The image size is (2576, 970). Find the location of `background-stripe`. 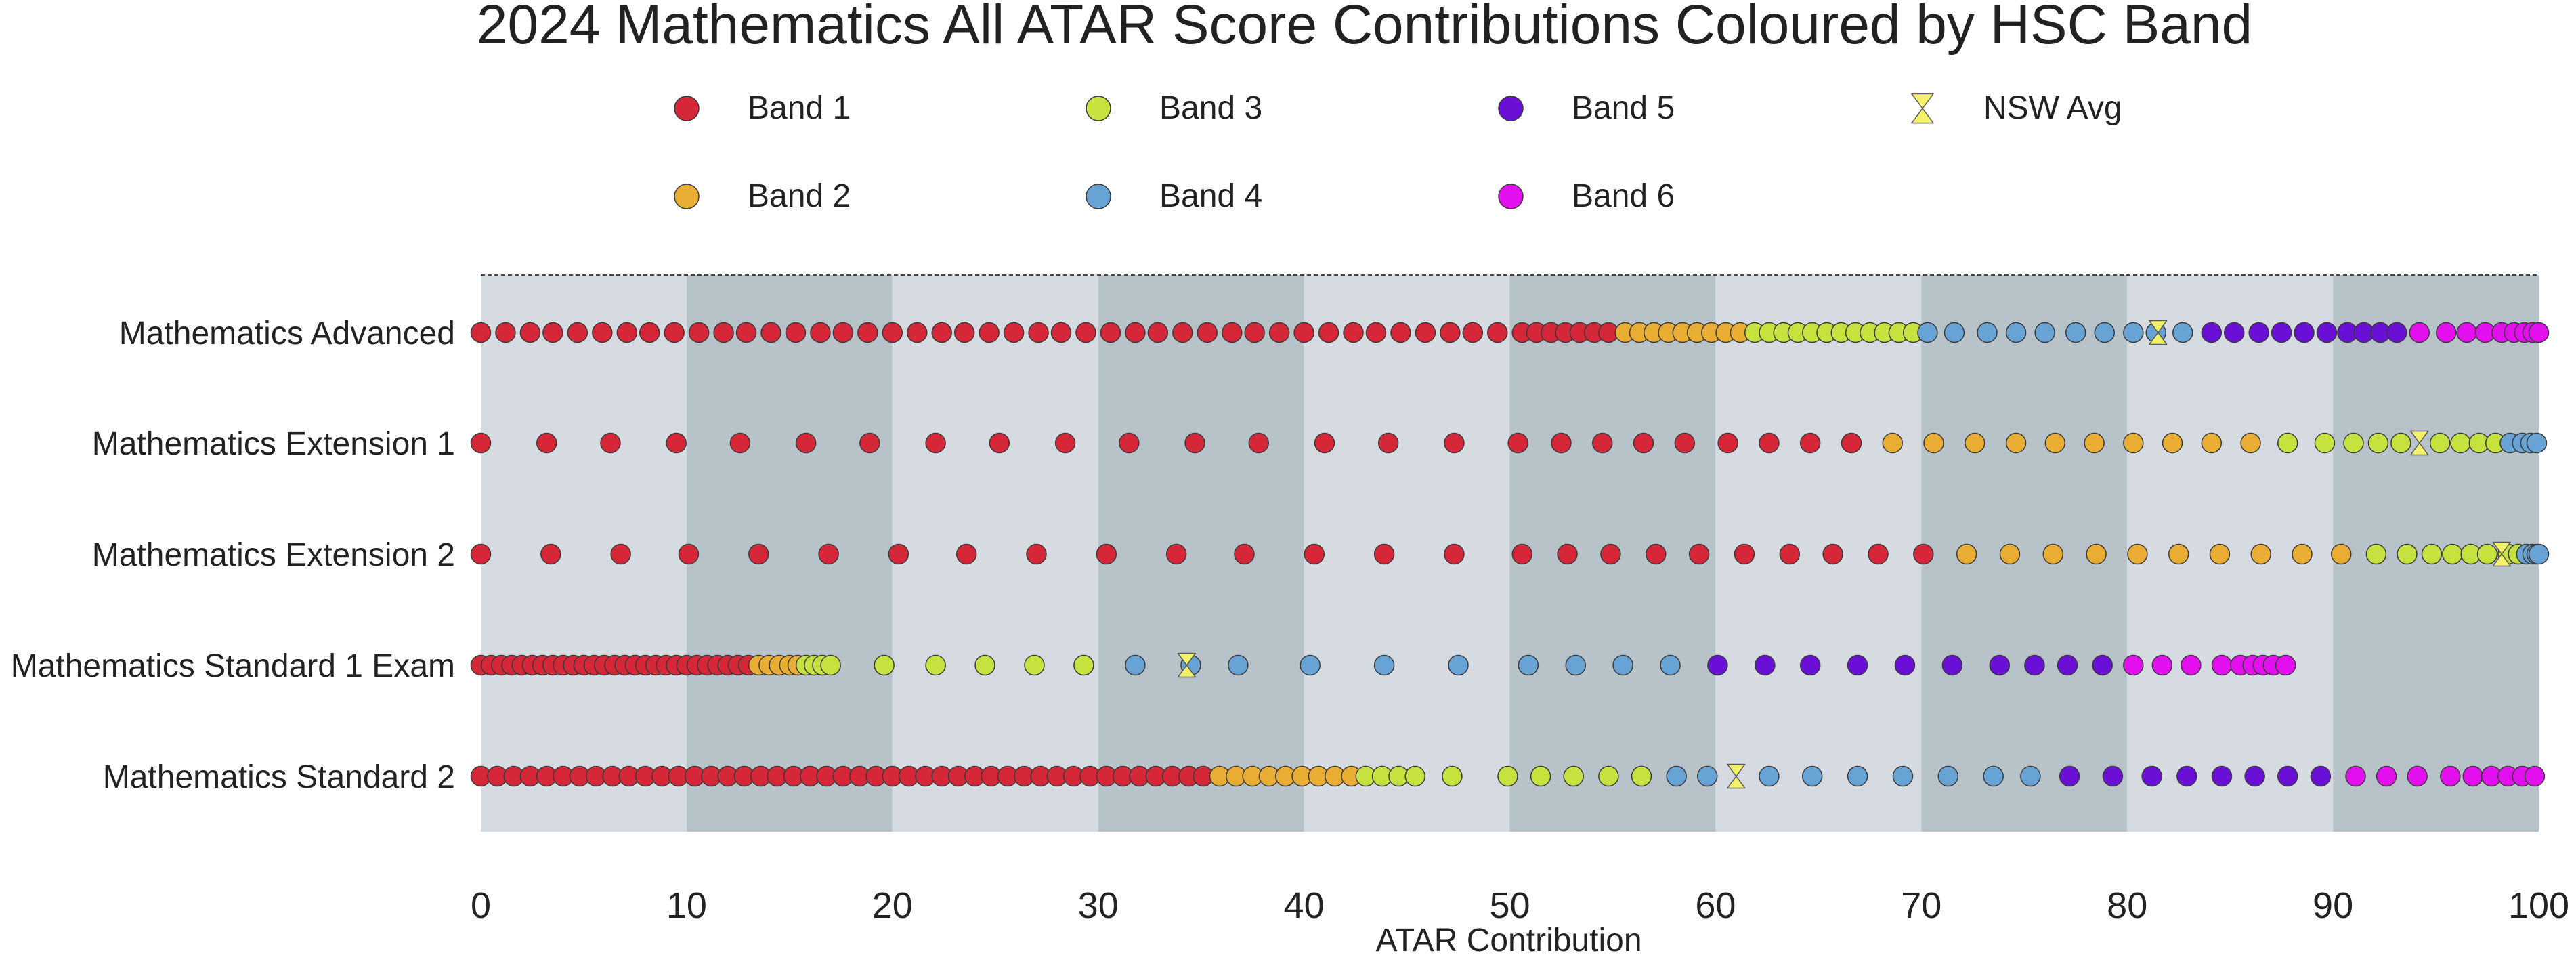

background-stripe is located at coordinates (584, 554).